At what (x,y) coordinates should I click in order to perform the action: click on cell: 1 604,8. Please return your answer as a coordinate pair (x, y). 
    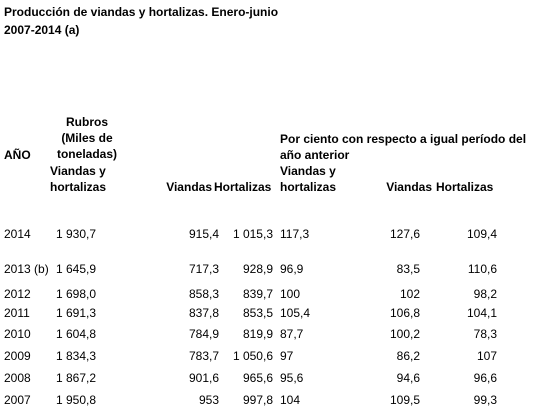
    Looking at the image, I should click on (76, 334).